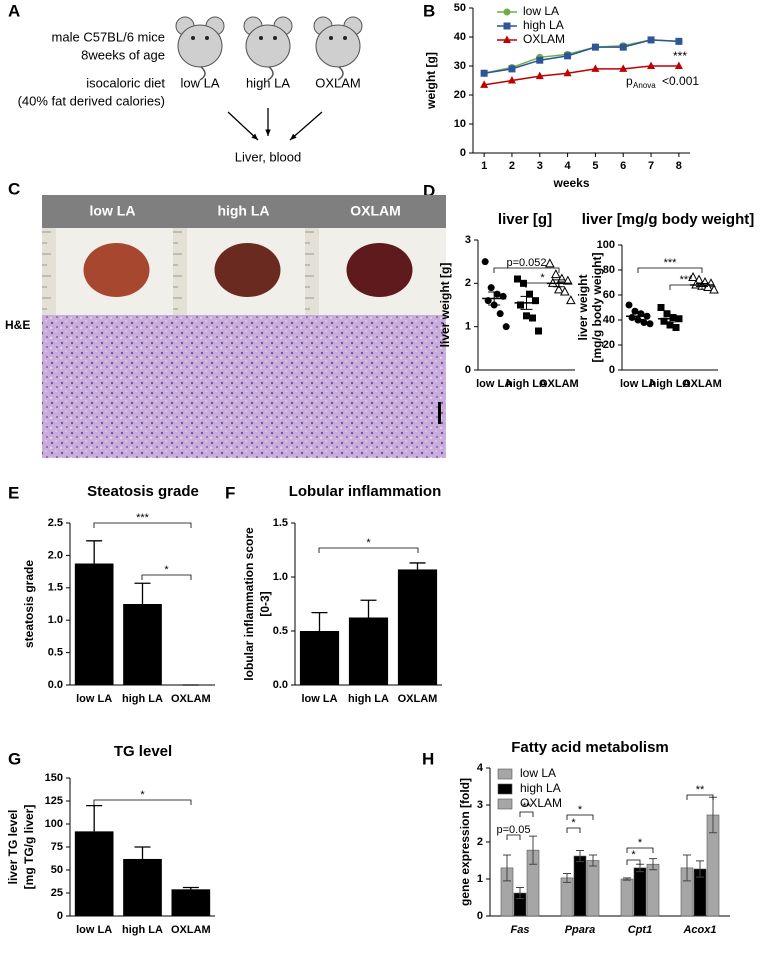  What do you see at coordinates (13, 492) in the screenshot?
I see `panel-label: E` at bounding box center [13, 492].